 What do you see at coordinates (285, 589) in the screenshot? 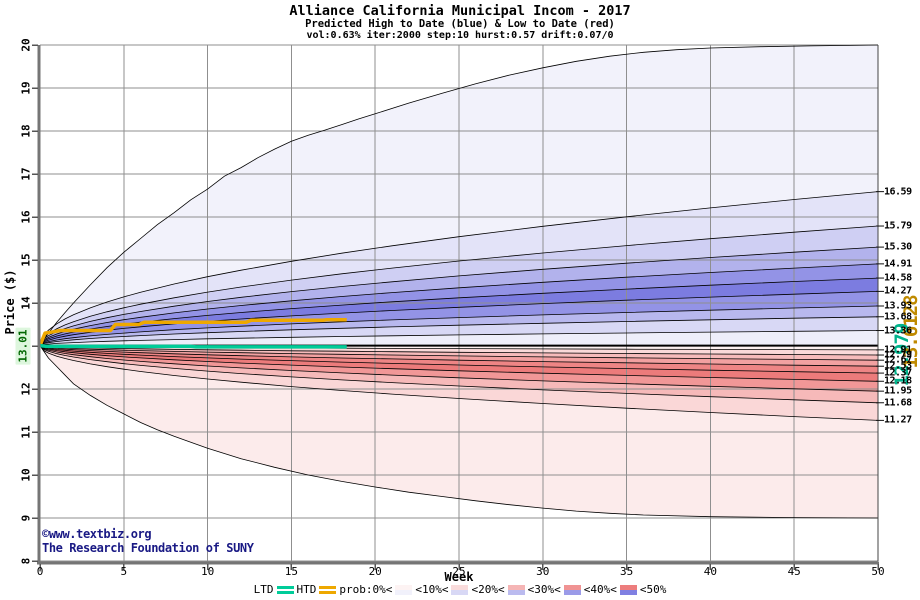
I see `legend-ltd-swatch` at bounding box center [285, 589].